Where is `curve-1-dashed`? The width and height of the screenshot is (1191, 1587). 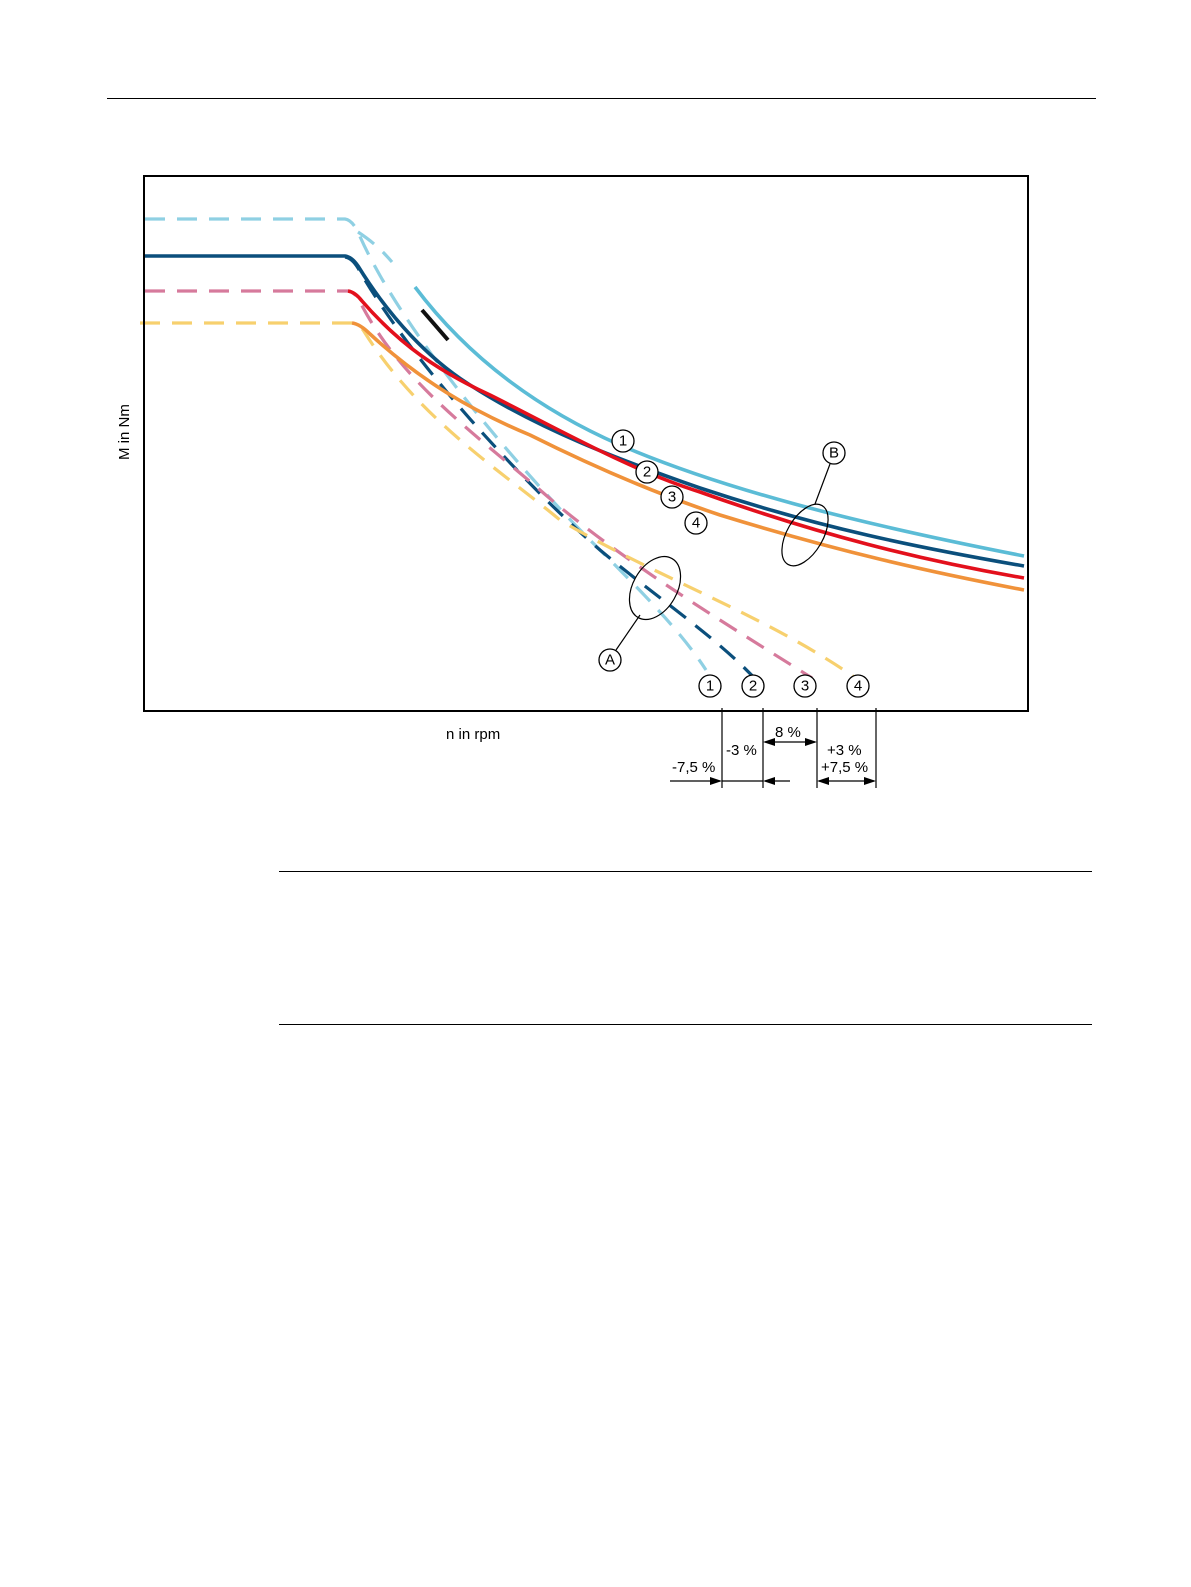 curve-1-dashed is located at coordinates (426, 444).